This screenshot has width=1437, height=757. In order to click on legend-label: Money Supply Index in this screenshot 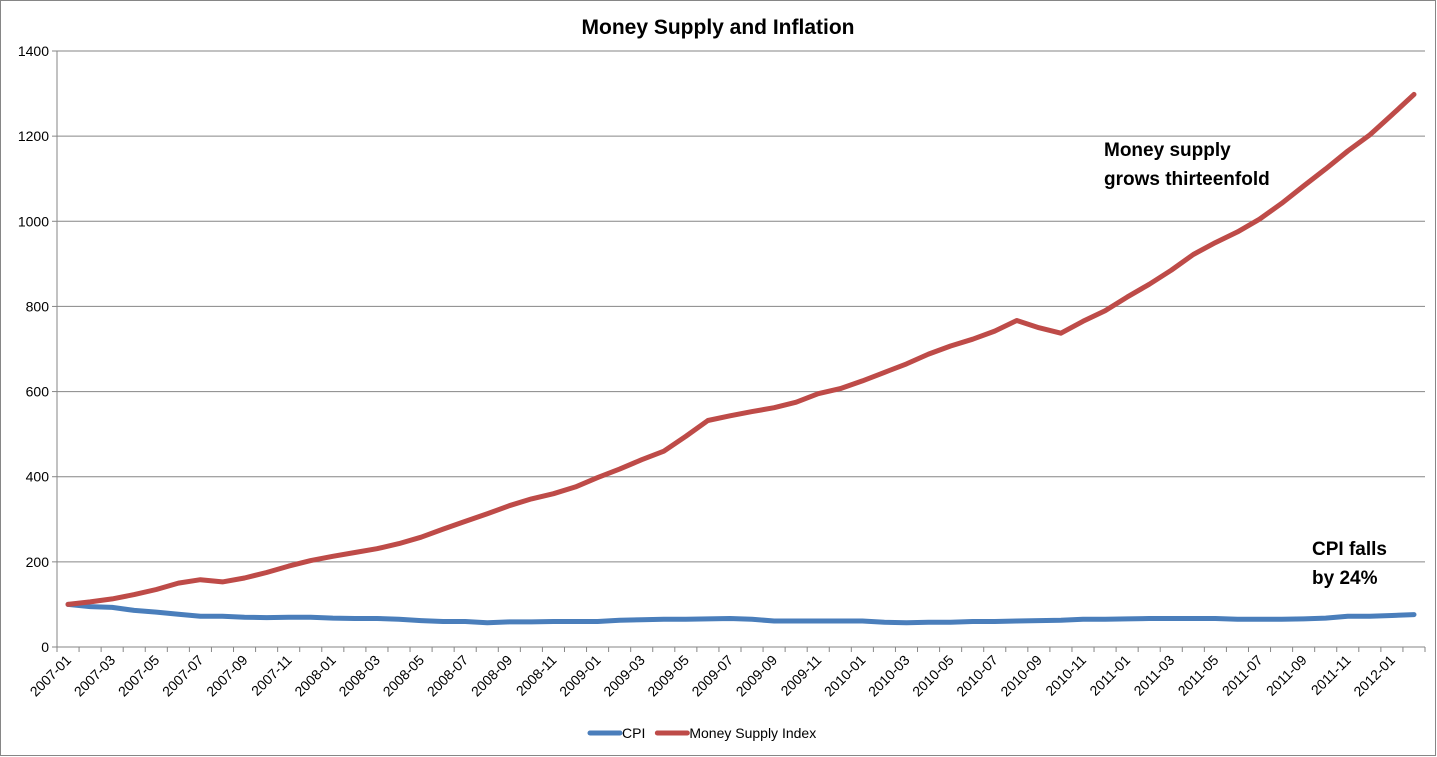, I will do `click(752, 733)`.